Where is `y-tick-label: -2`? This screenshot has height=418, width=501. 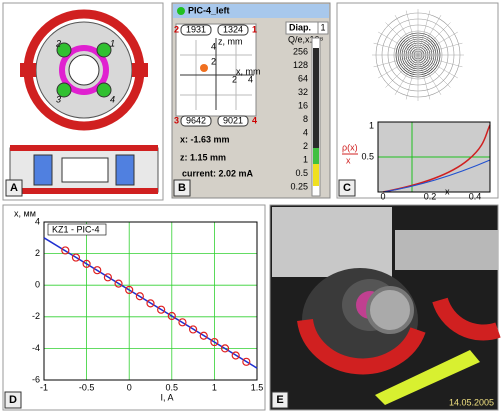
y-tick-label: -2 is located at coordinates (36, 316).